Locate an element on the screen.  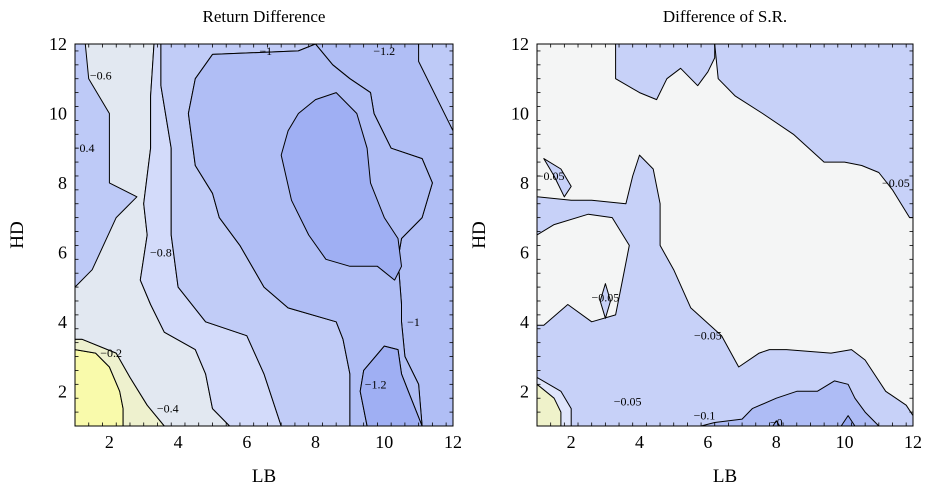
contour-label: −0.8 is located at coordinates (161, 252).